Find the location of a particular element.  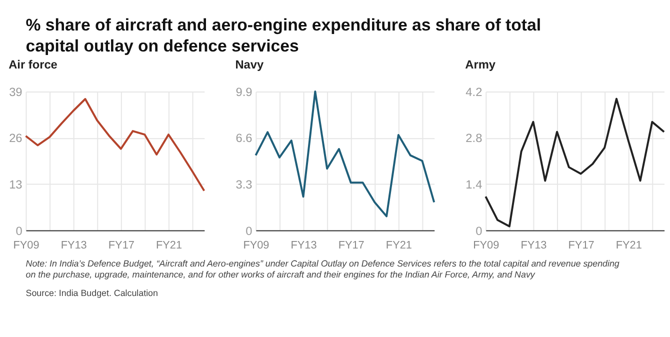

text: % share of aircraft and aero-engine expenditure as share of total capital outlay on defence services is located at coordinates (284, 36).